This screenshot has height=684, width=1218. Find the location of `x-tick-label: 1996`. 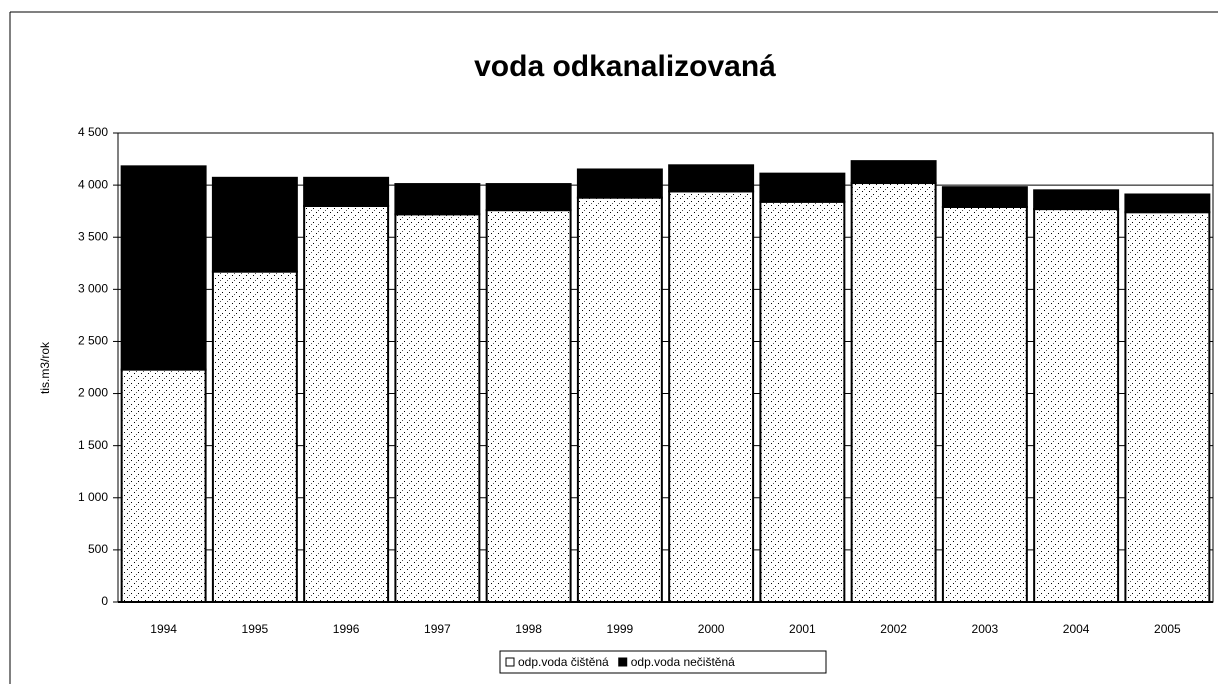

x-tick-label: 1996 is located at coordinates (346, 629).